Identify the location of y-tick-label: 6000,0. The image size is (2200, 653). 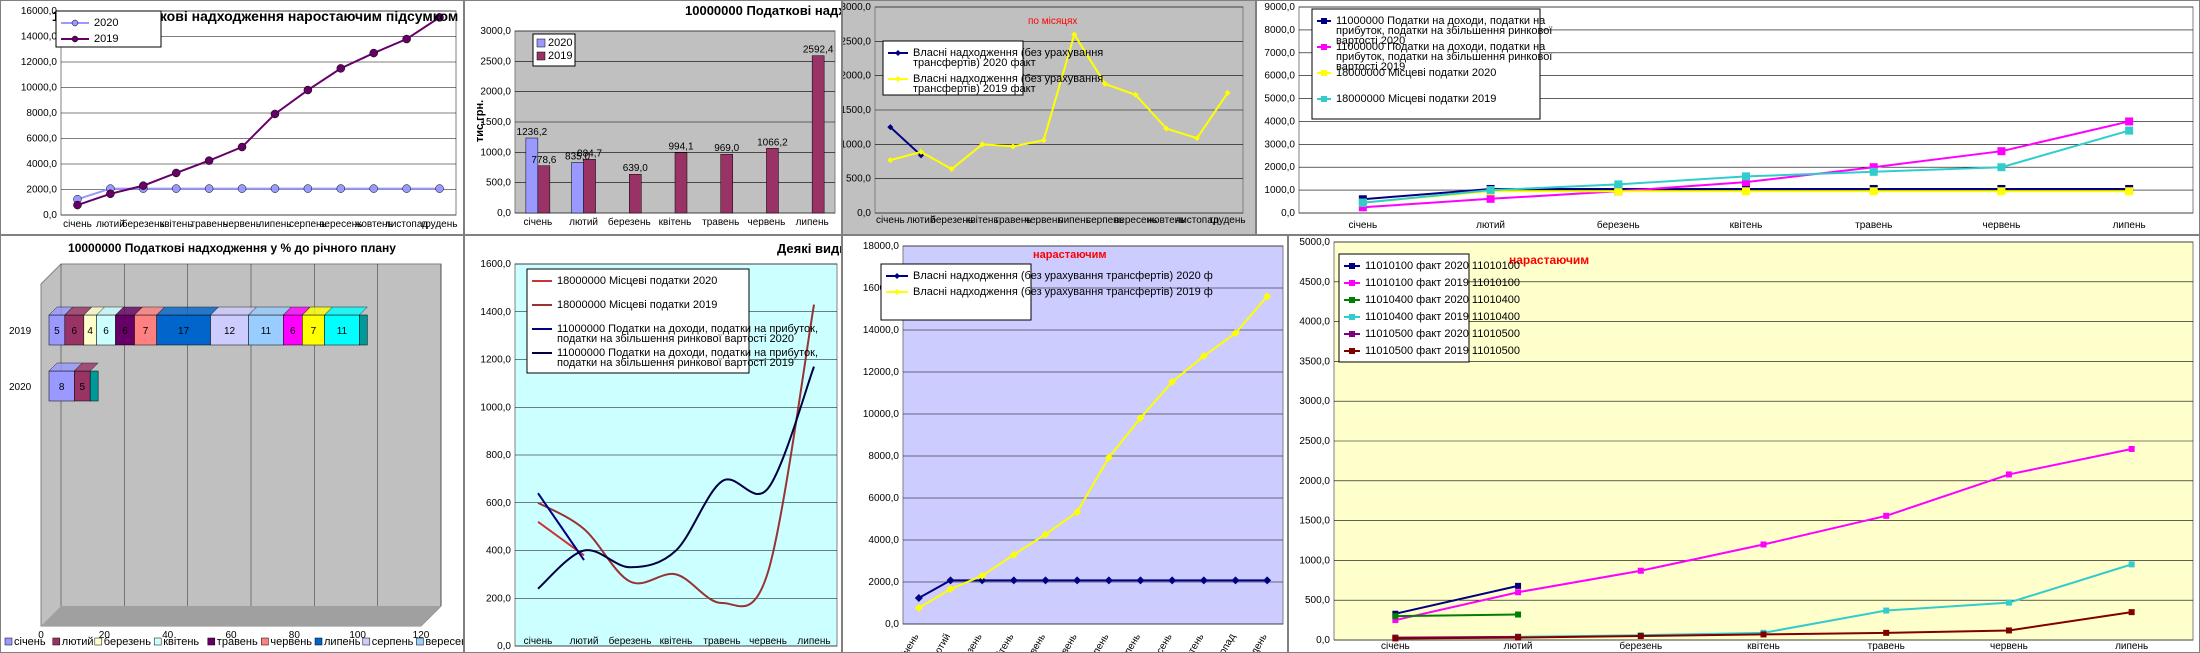
(41, 139).